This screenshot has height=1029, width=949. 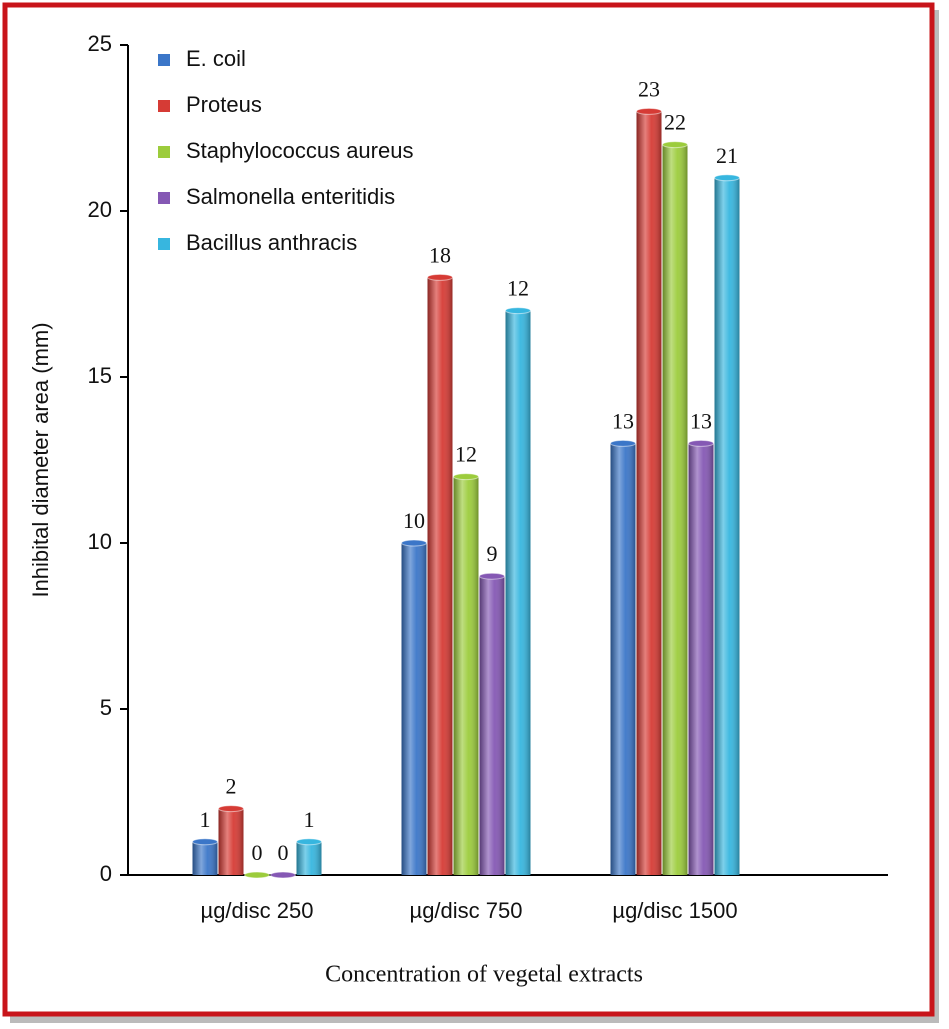 What do you see at coordinates (100, 209) in the screenshot?
I see `y-tick-label: 20` at bounding box center [100, 209].